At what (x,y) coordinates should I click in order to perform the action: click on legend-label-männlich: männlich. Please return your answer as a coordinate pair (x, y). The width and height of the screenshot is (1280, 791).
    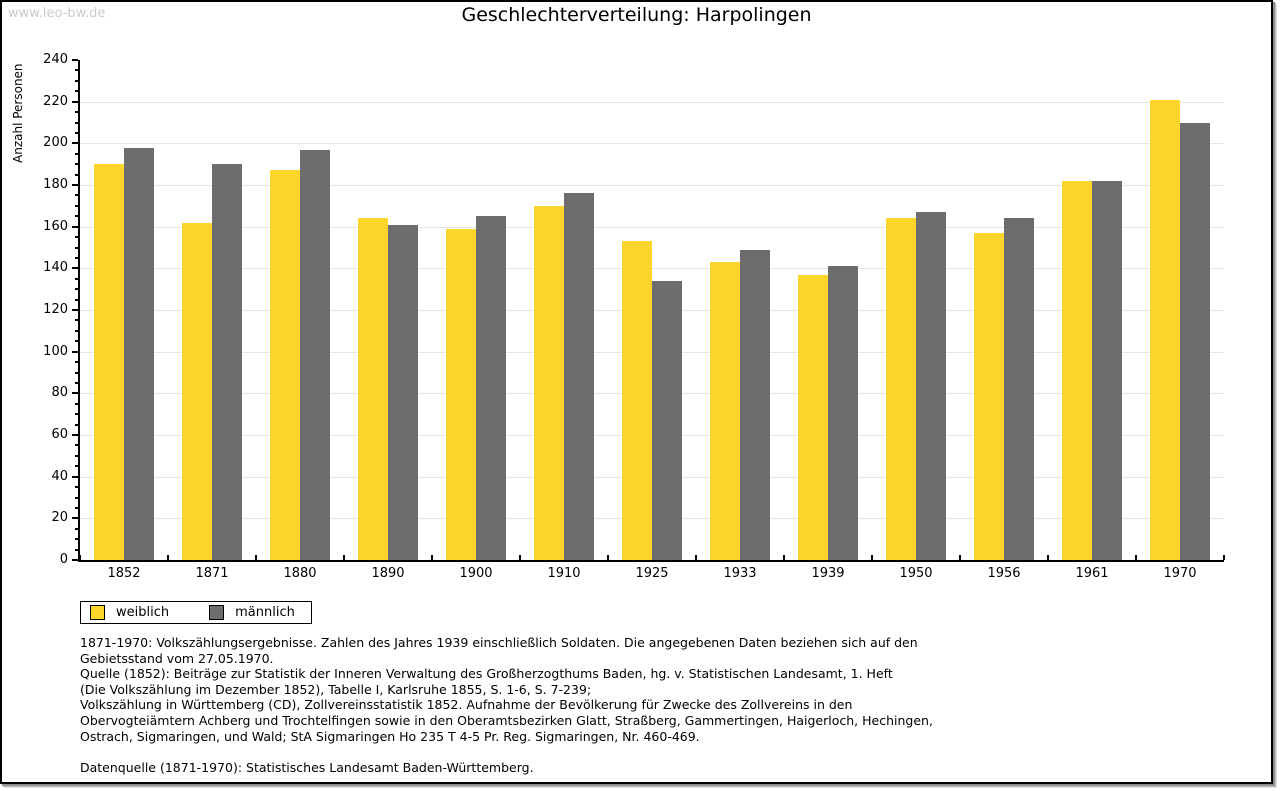
    Looking at the image, I should click on (265, 612).